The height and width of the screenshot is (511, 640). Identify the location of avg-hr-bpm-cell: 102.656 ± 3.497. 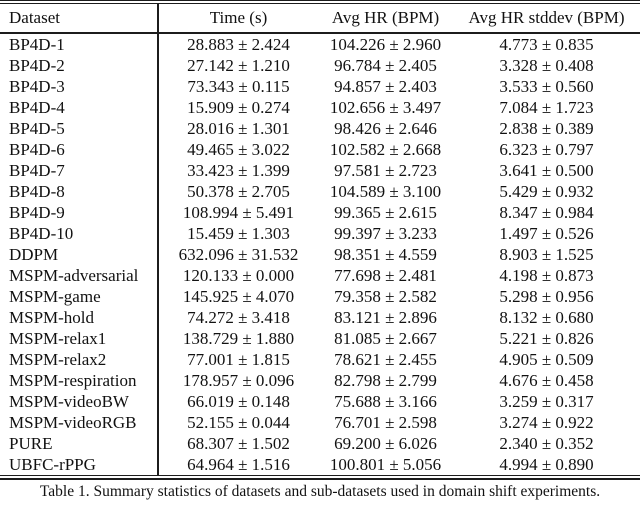
(385, 107).